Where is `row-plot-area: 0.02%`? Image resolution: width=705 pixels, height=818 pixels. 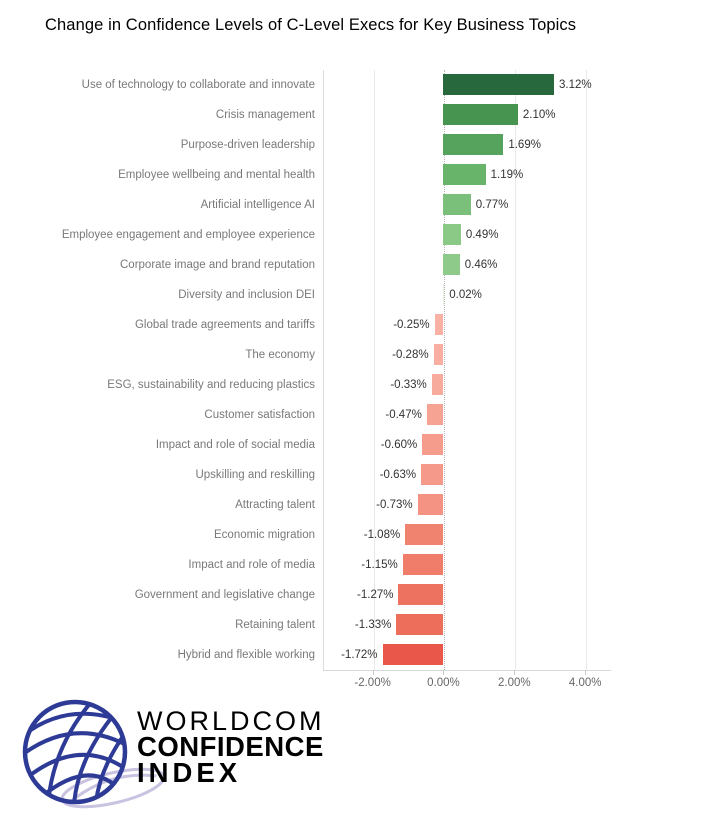 row-plot-area: 0.02% is located at coordinates (466, 295).